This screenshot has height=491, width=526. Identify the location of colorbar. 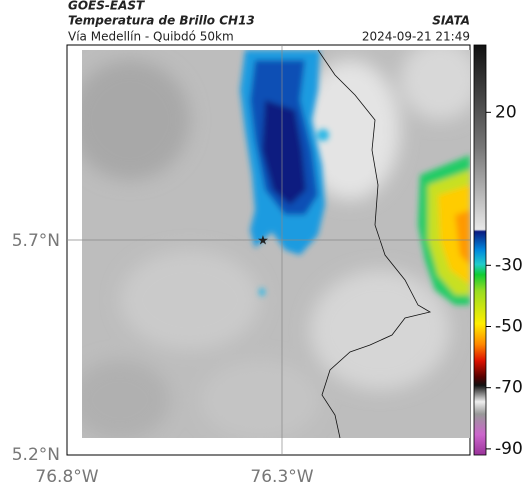
(480, 250).